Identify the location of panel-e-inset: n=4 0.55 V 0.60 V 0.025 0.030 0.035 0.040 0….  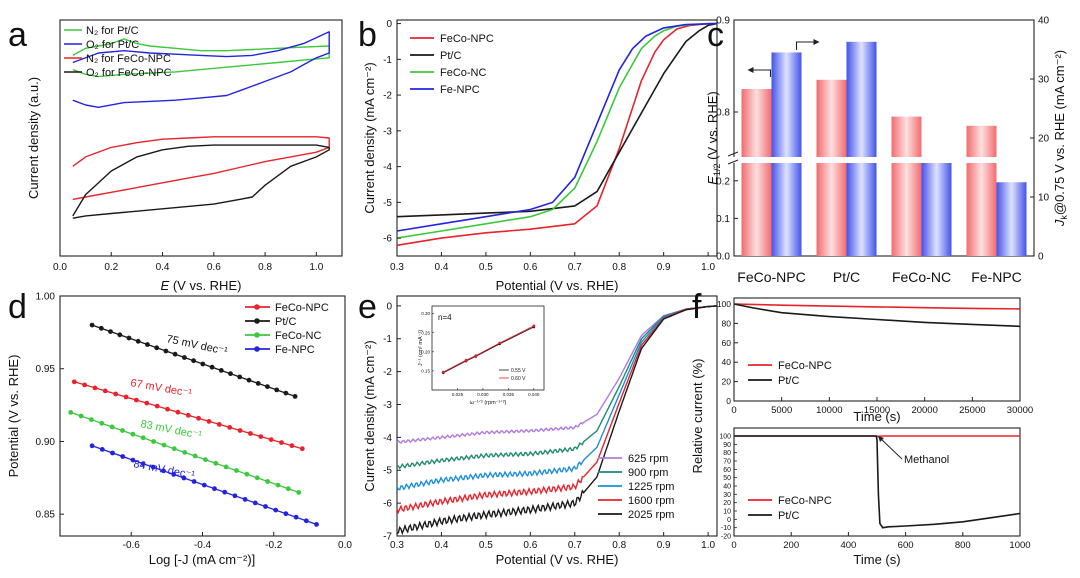
(481, 355).